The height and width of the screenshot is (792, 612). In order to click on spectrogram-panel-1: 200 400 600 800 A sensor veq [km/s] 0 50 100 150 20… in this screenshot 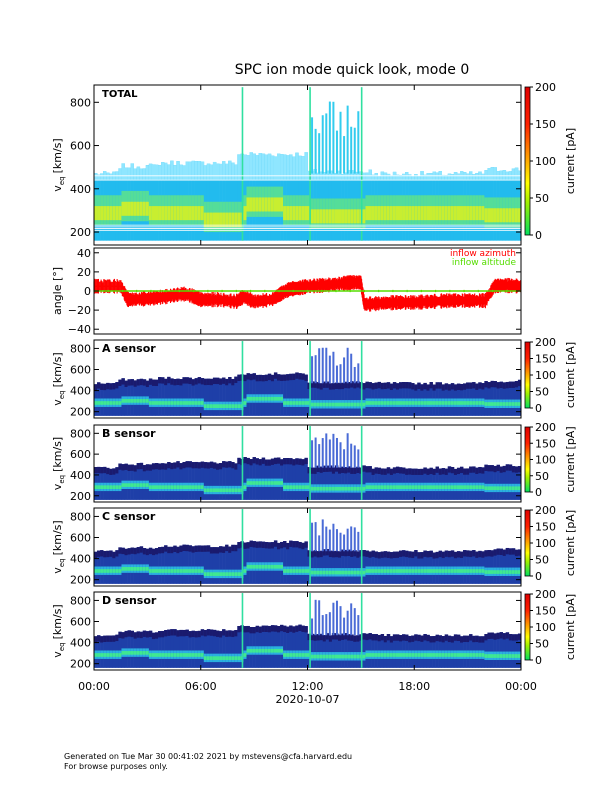, I will do `click(314, 377)`.